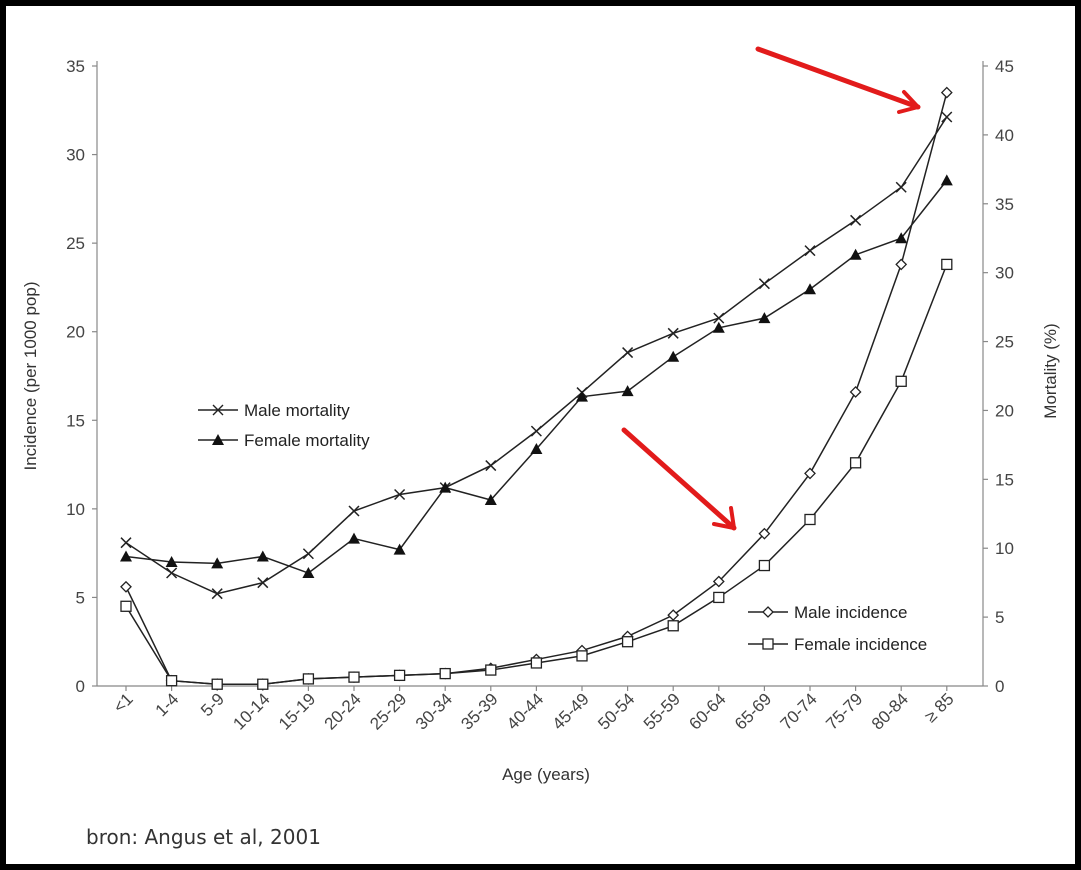 Image resolution: width=1081 pixels, height=870 pixels. Describe the element at coordinates (571, 711) in the screenshot. I see `x-tick-label: 45-49` at that location.